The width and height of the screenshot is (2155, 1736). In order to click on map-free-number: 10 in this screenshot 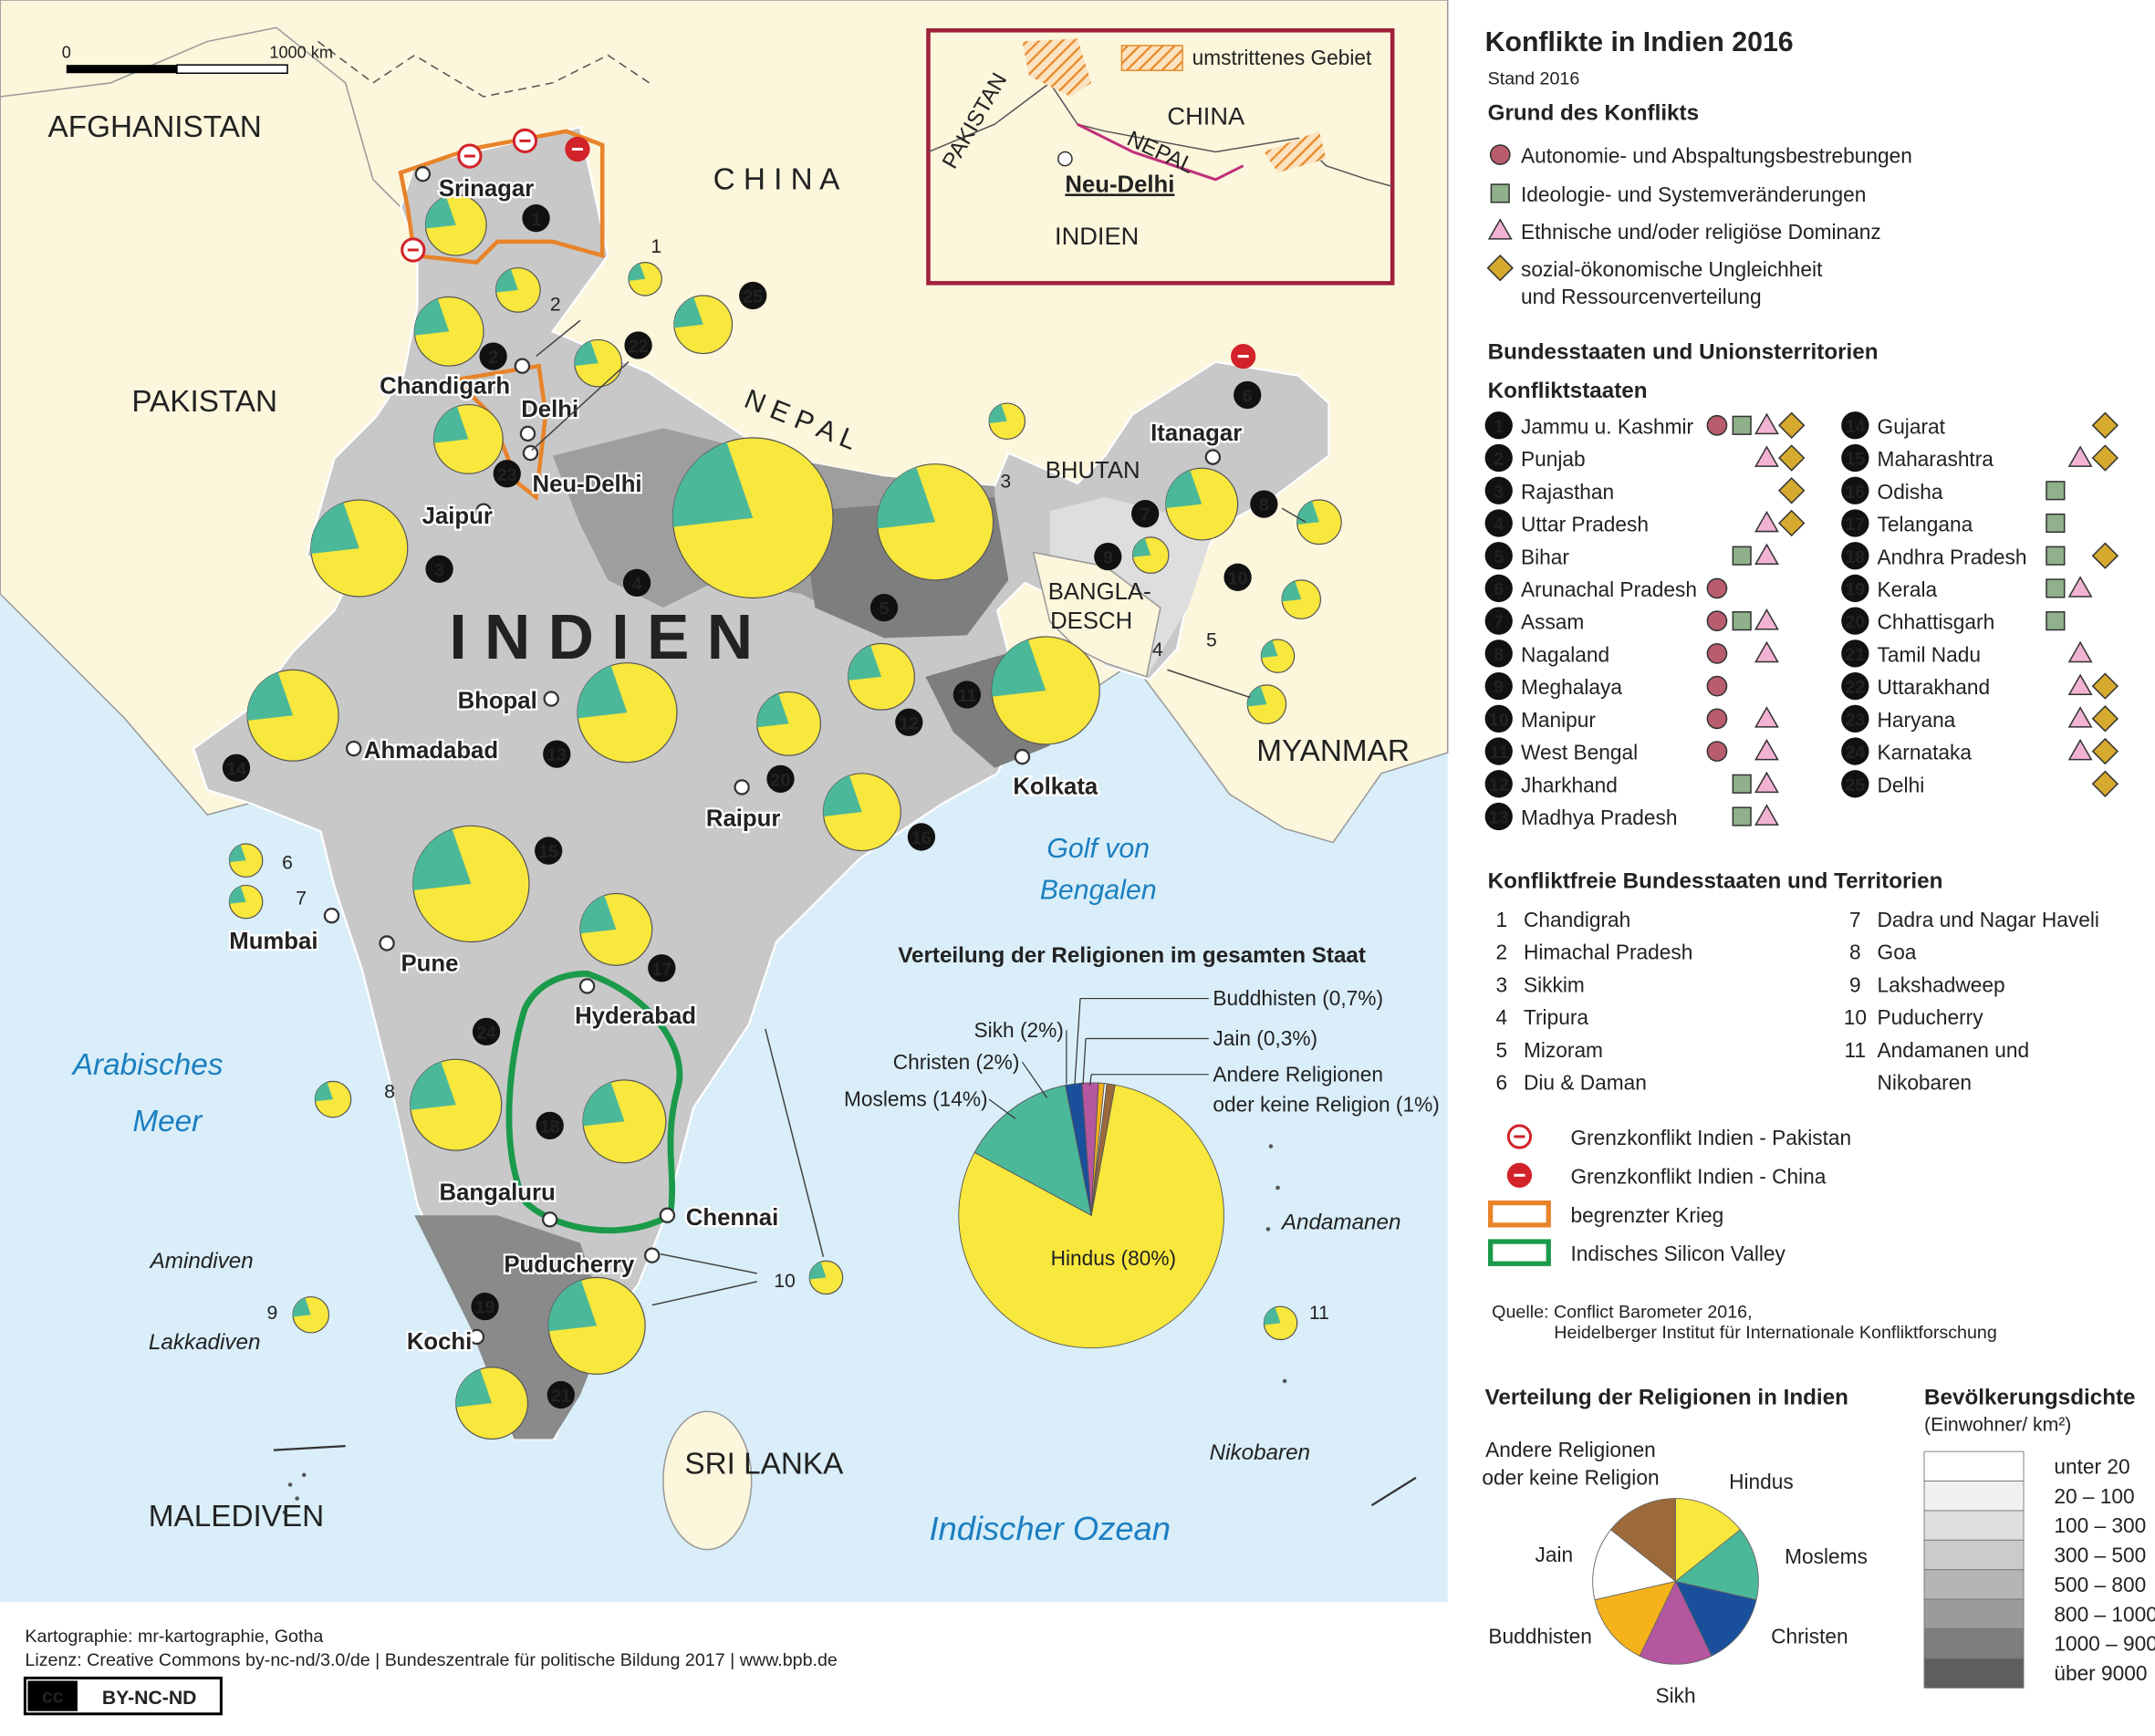, I will do `click(785, 1281)`.